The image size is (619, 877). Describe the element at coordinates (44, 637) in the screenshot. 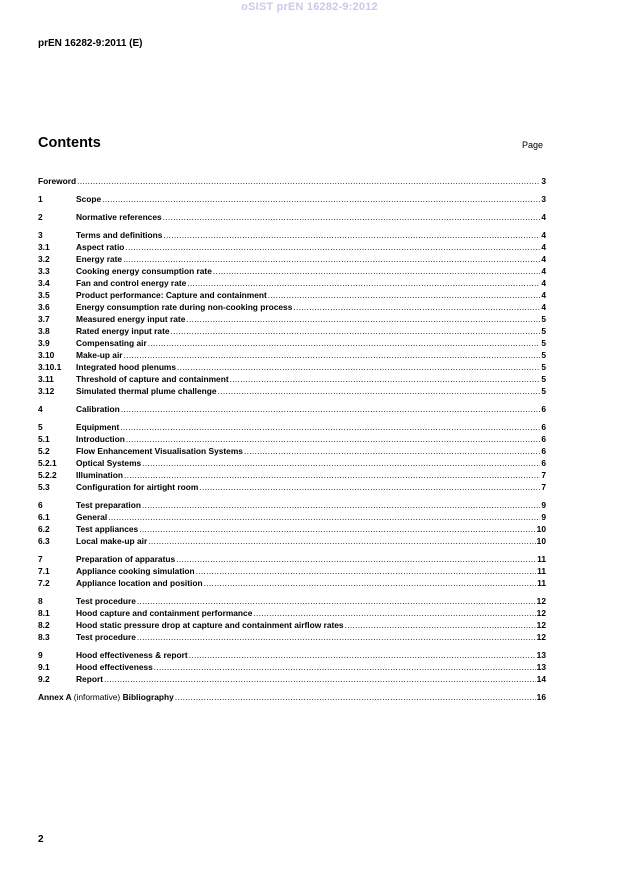

I see `toc-entry-number: 8.3` at that location.